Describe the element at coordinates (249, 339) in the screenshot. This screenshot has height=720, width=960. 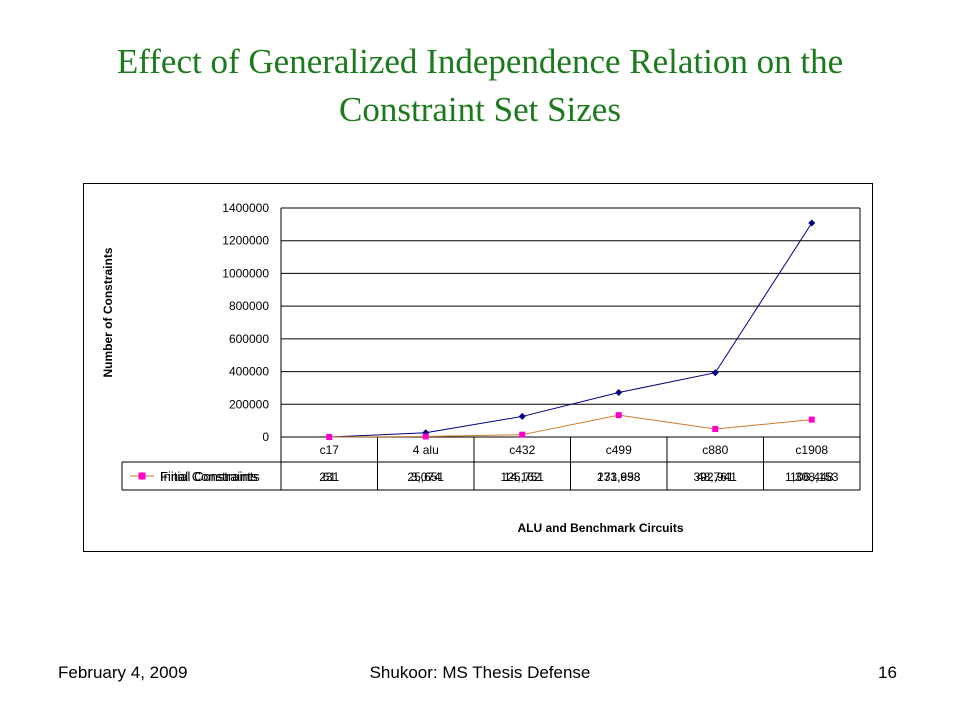
I see `y-tick-label: 600000` at that location.